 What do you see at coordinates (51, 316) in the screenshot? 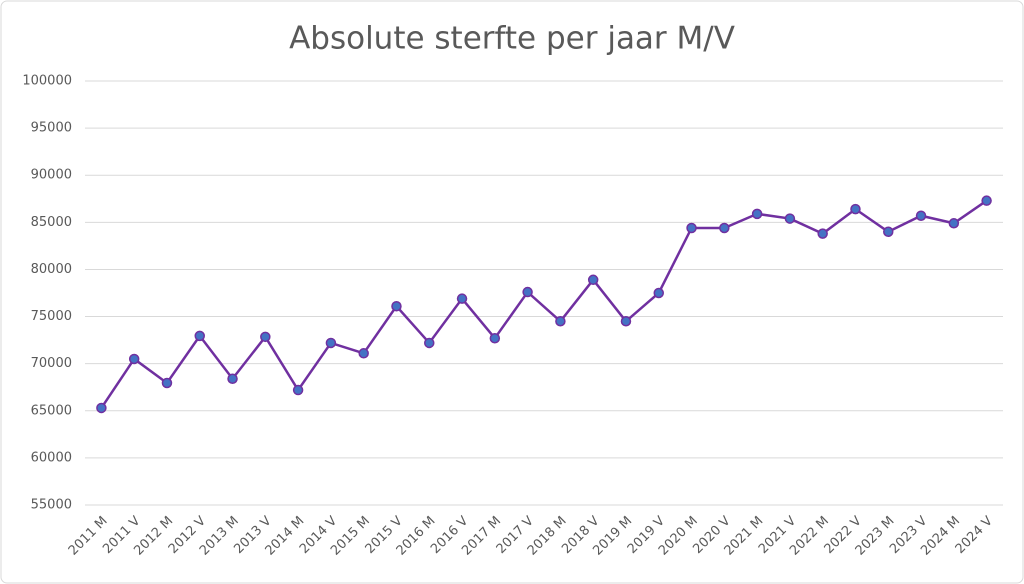
I see `y-tick-label: 75000` at bounding box center [51, 316].